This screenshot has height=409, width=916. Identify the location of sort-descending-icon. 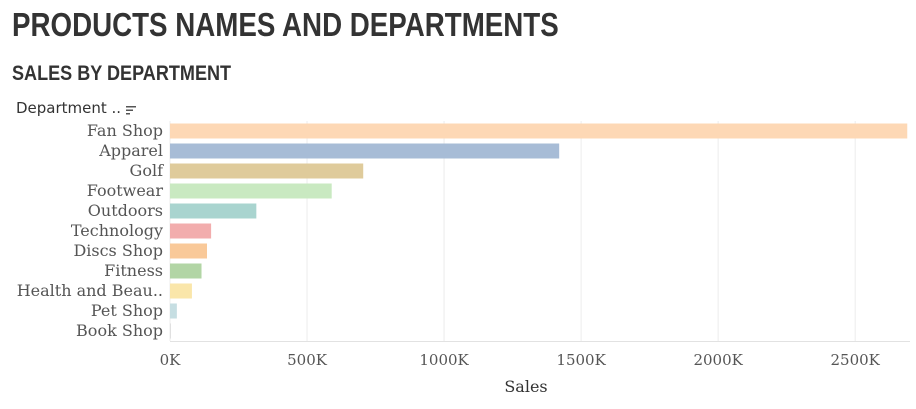
(131, 110).